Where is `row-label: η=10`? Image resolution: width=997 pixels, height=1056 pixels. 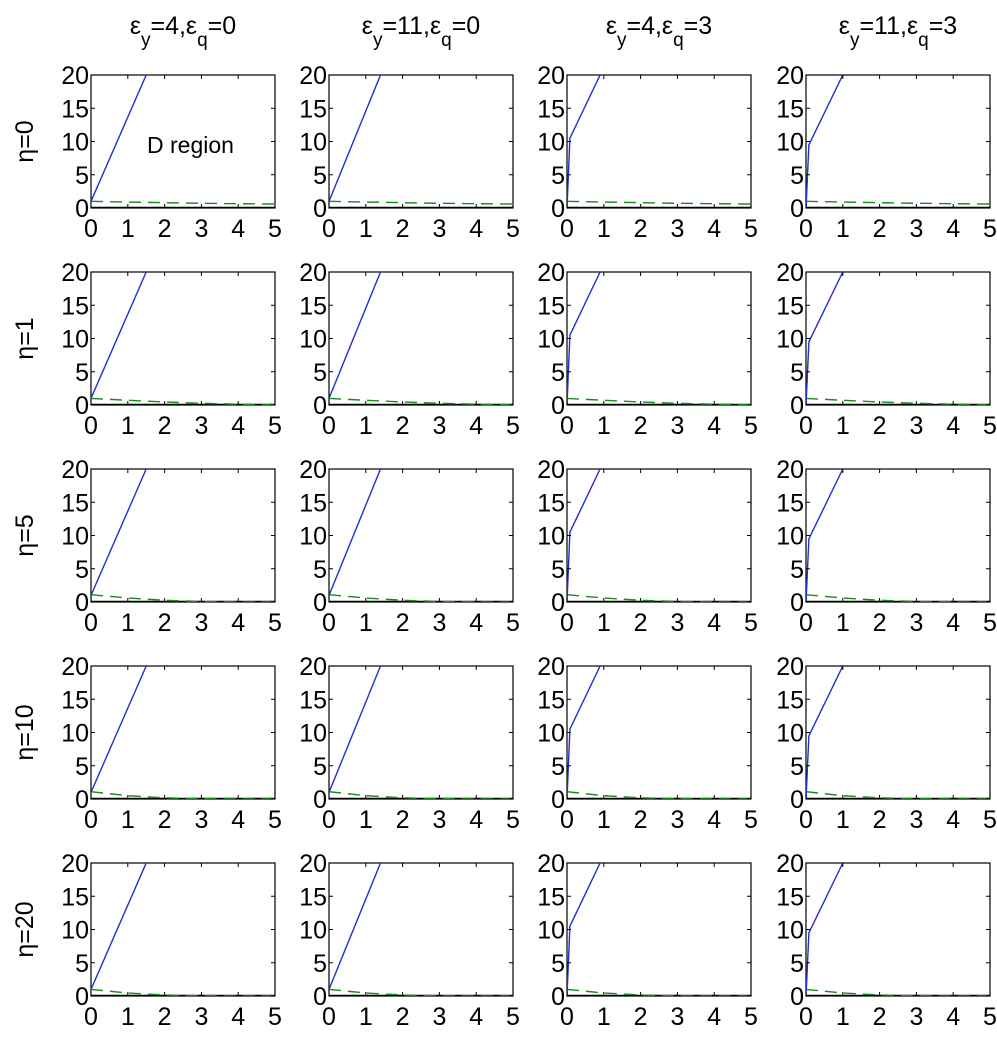
row-label: η=10 is located at coordinates (25, 732).